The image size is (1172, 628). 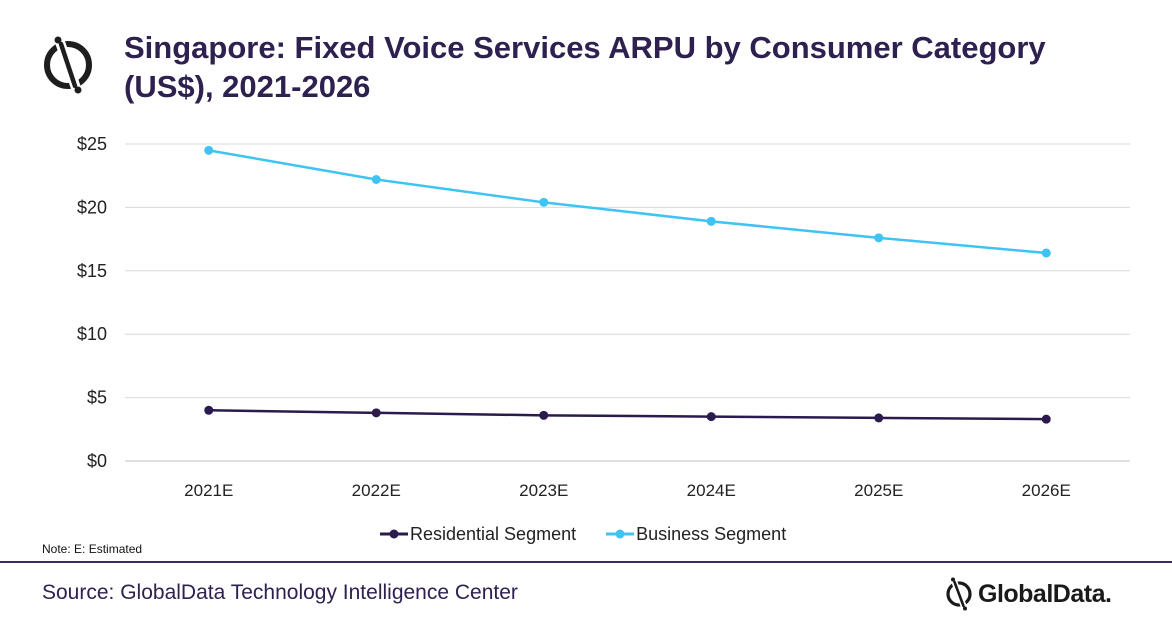 I want to click on y-tick-label: $20, so click(x=92, y=207).